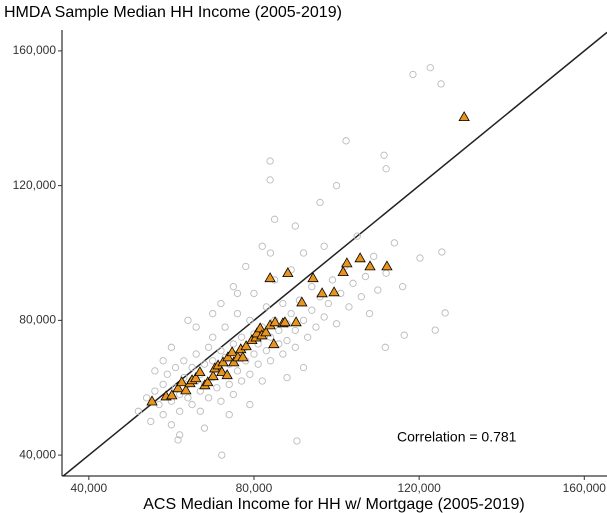 This screenshot has height=513, width=607. I want to click on y-tick-label: 80,000, so click(37, 320).